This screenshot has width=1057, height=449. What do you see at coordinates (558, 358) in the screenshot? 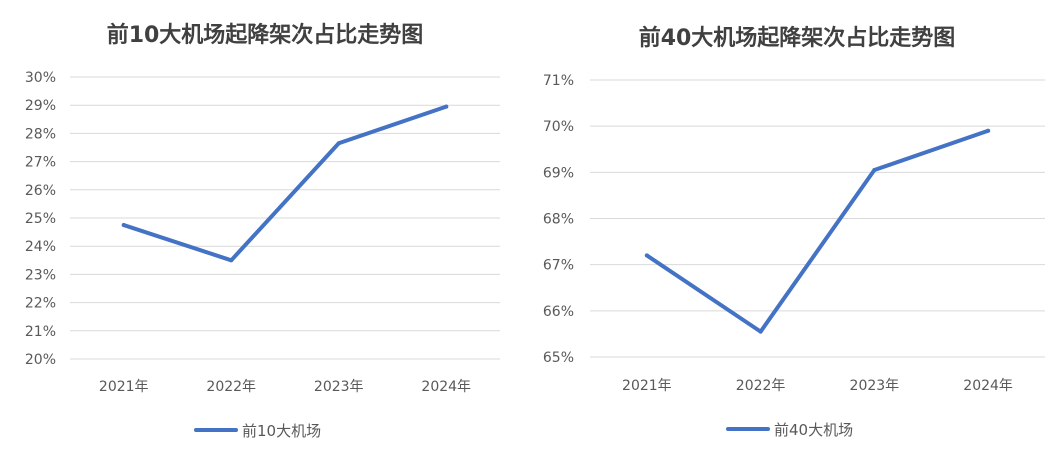
I see `y-tick-label: 65%` at bounding box center [558, 358].